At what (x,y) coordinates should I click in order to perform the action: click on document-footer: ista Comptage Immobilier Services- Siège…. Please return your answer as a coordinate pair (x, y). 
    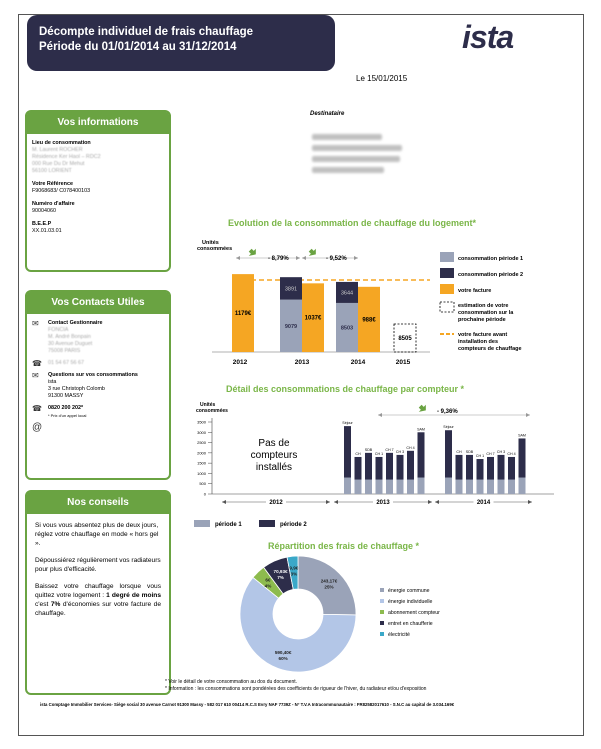
    Looking at the image, I should click on (247, 704).